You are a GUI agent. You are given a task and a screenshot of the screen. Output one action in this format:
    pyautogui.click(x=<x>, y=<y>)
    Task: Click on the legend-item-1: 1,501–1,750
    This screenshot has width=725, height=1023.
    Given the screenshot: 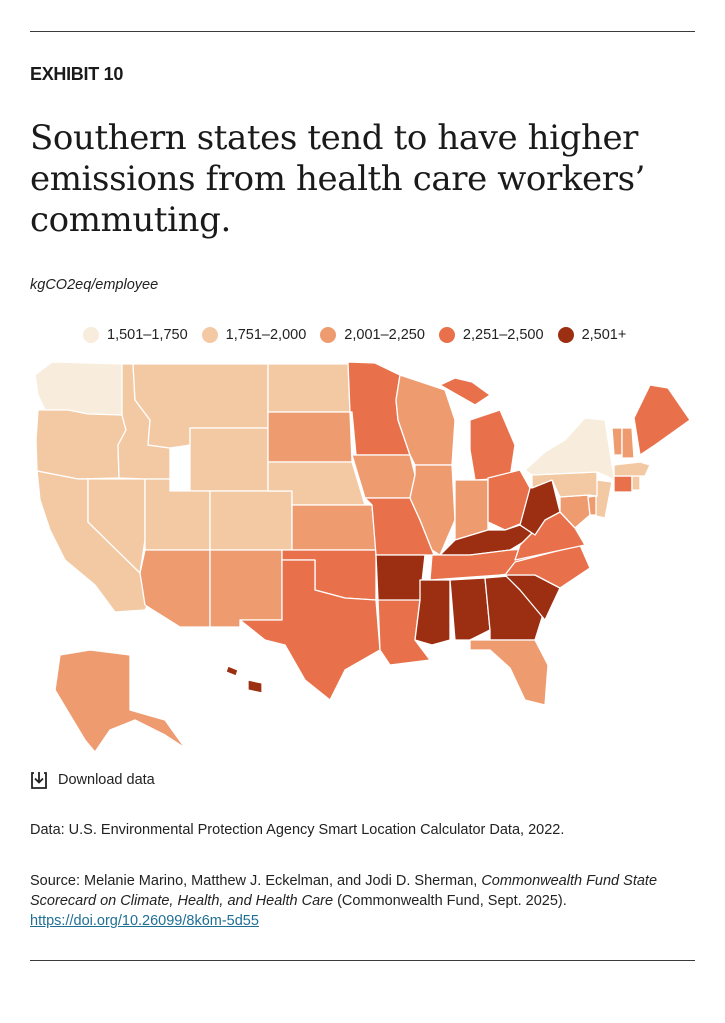 What is the action you would take?
    pyautogui.click(x=135, y=335)
    